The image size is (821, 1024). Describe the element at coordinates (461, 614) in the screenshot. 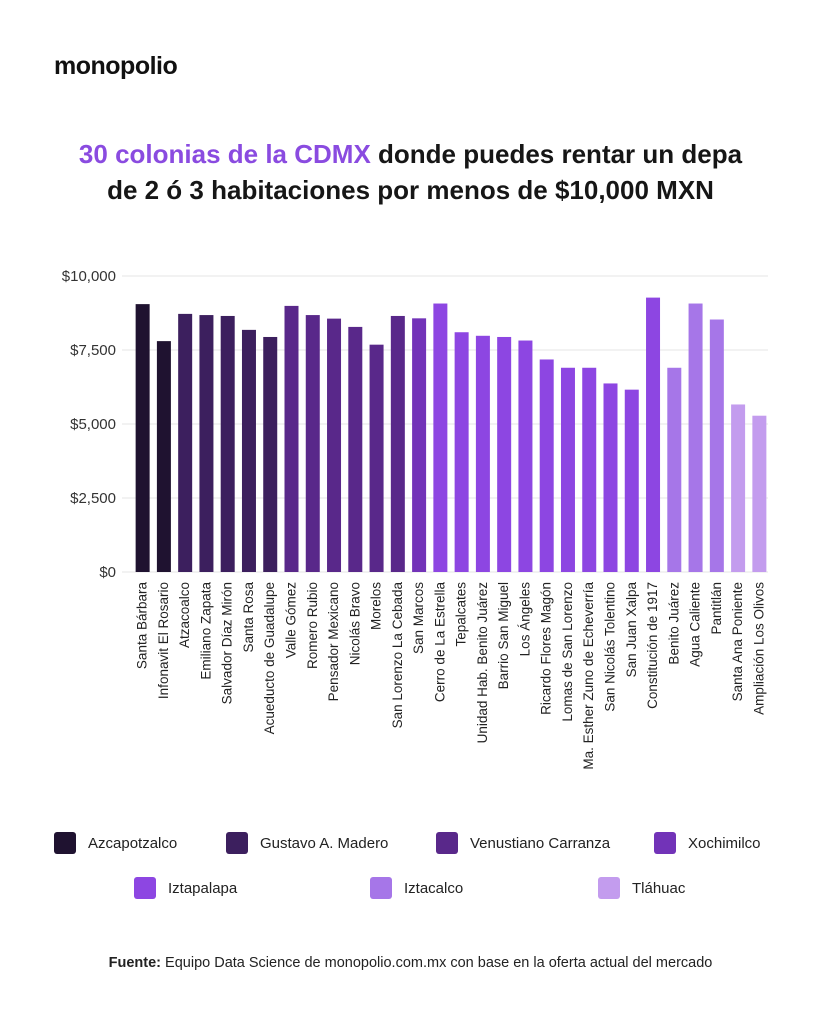

I see `x-tick-label: Tepalcates` at that location.